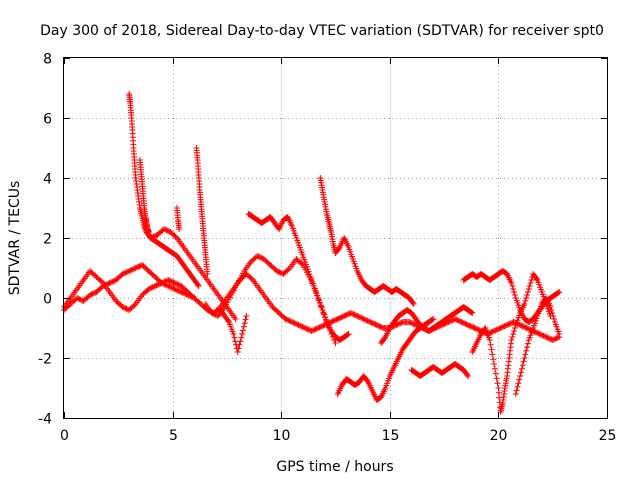 This screenshot has height=480, width=640. Describe the element at coordinates (47, 120) in the screenshot. I see `y-tick-label: 6` at that location.